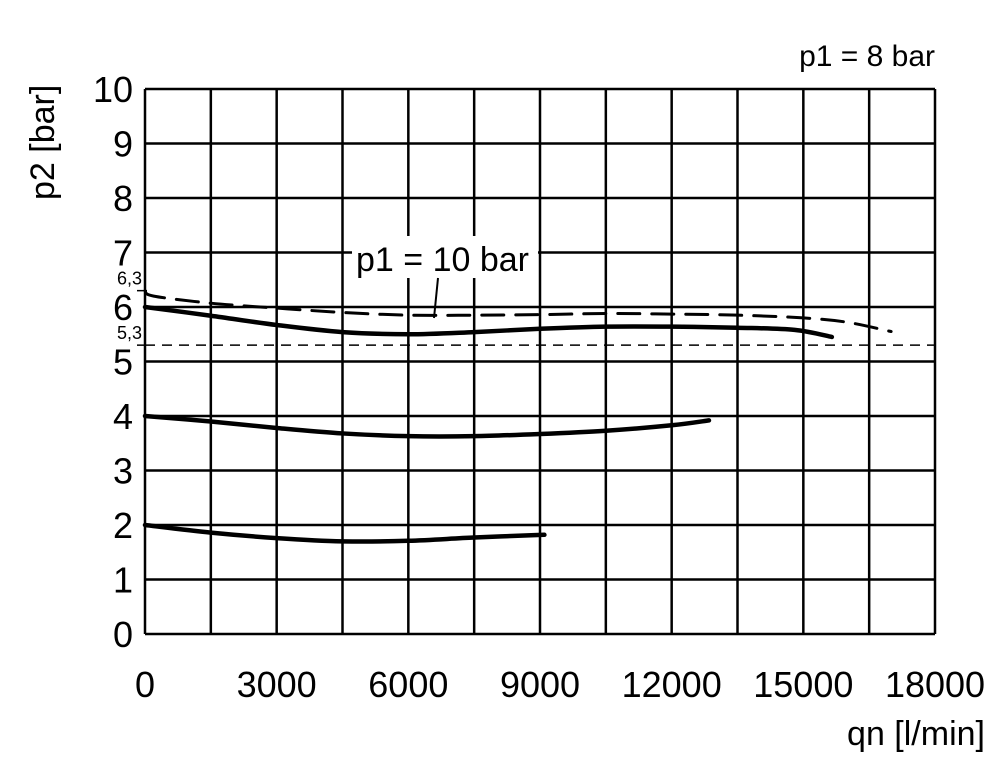 This screenshot has width=1000, height=769. Describe the element at coordinates (277, 684) in the screenshot. I see `x-tick-label: 3000` at that location.